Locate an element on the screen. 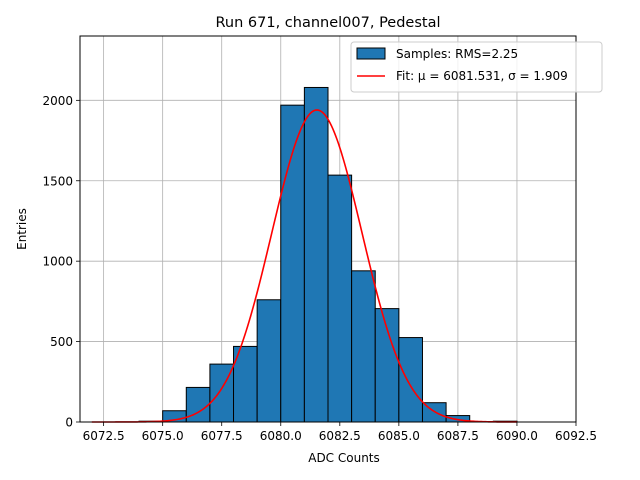 The width and height of the screenshot is (640, 480). x-tick-label: 6077.5 is located at coordinates (222, 436).